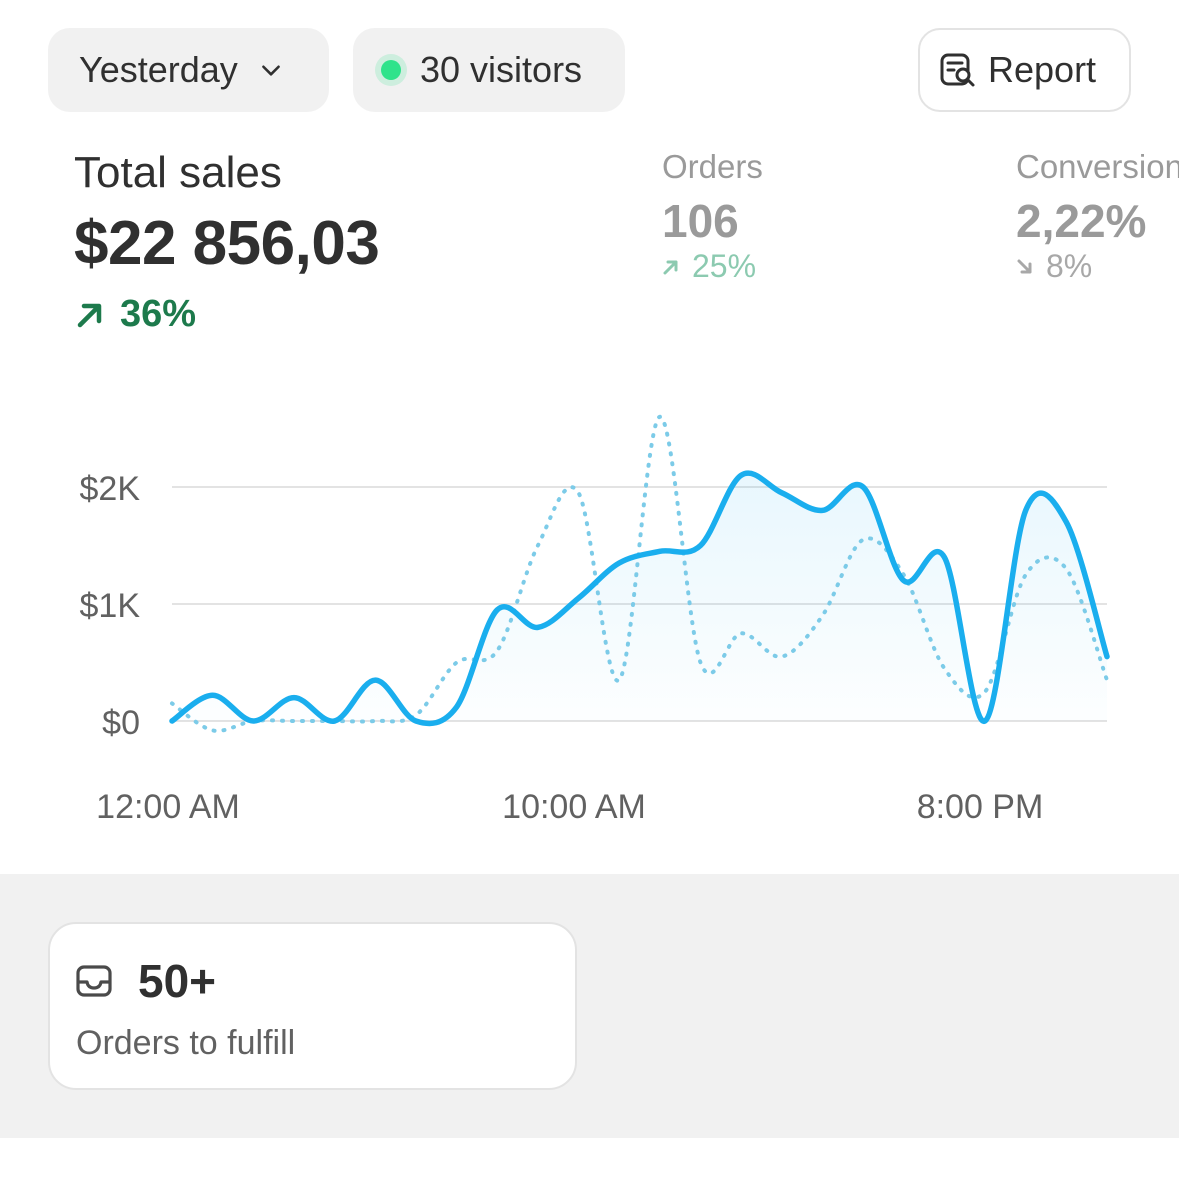  What do you see at coordinates (980, 807) in the screenshot?
I see `x-tick-label: 8:00 PM` at bounding box center [980, 807].